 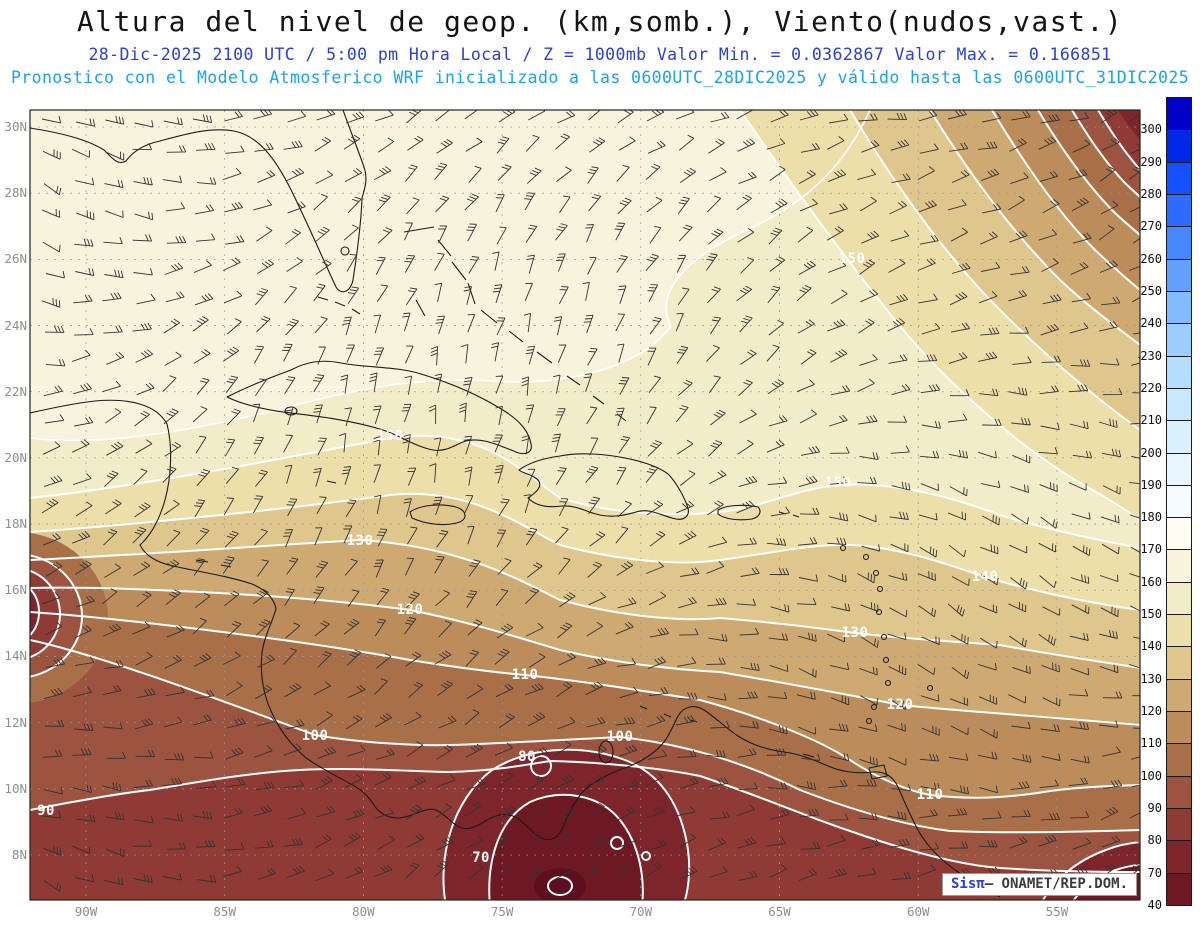 I want to click on colorbar-tick-label: 300, so click(x=1151, y=129).